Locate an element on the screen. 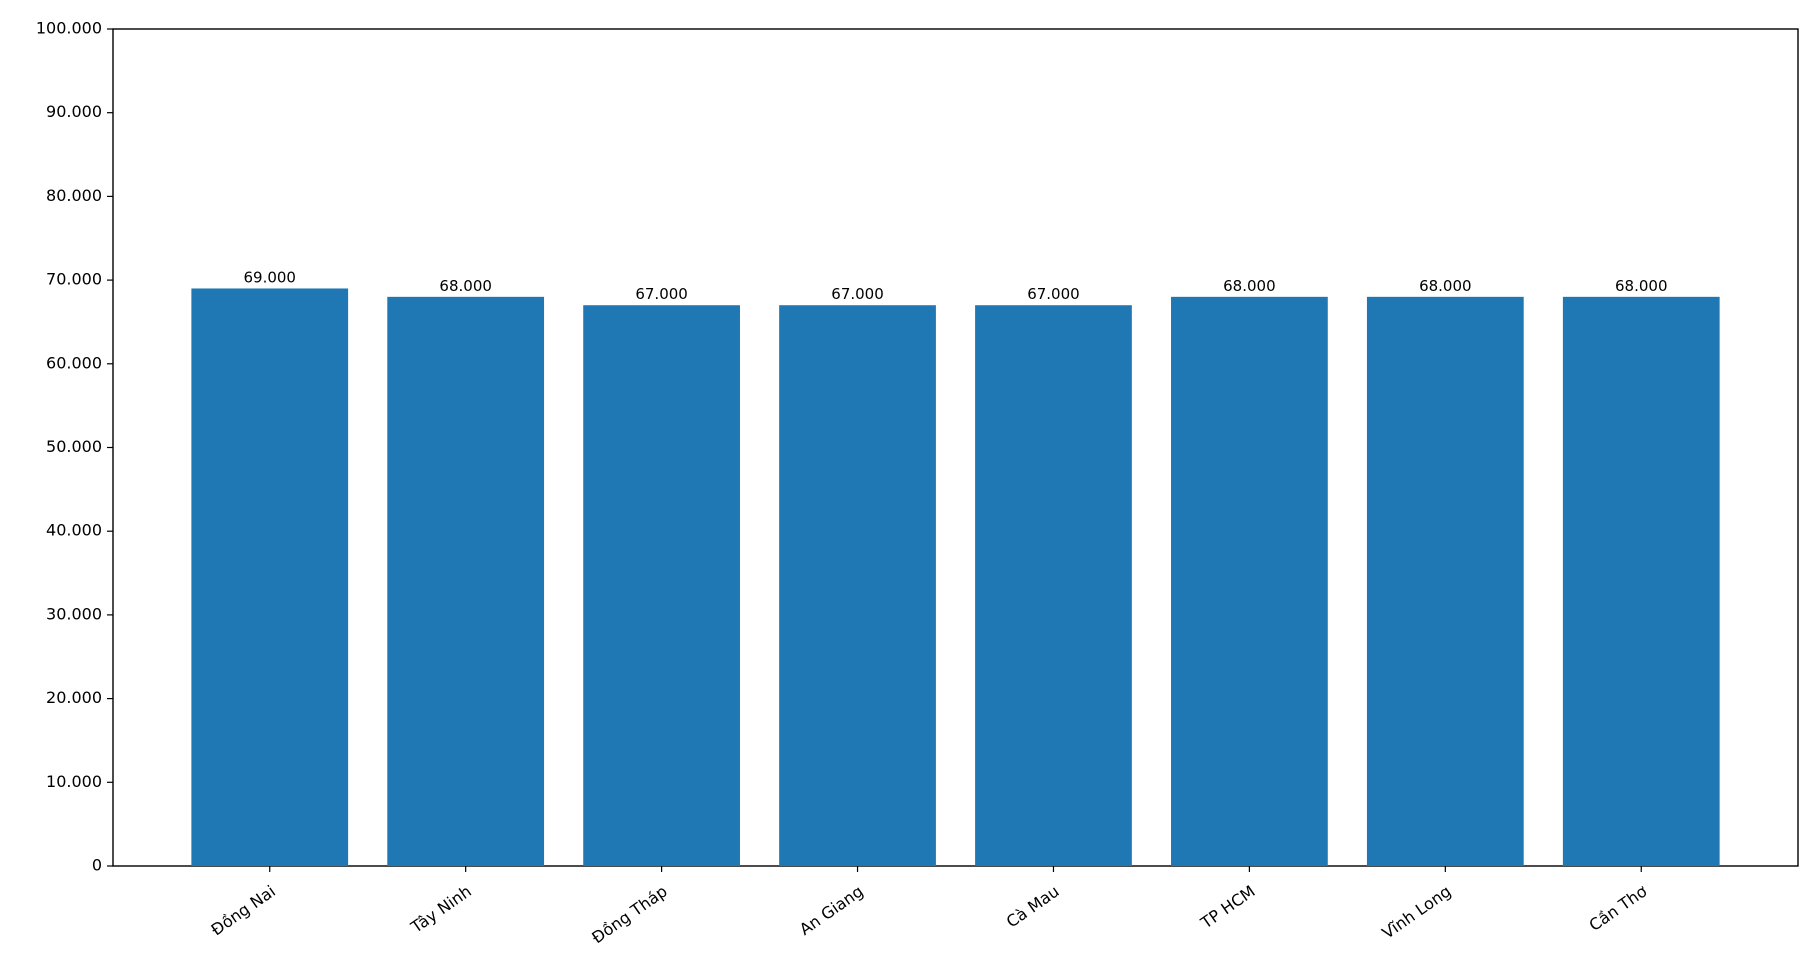  y-tick-label: 40.000 is located at coordinates (74, 530).